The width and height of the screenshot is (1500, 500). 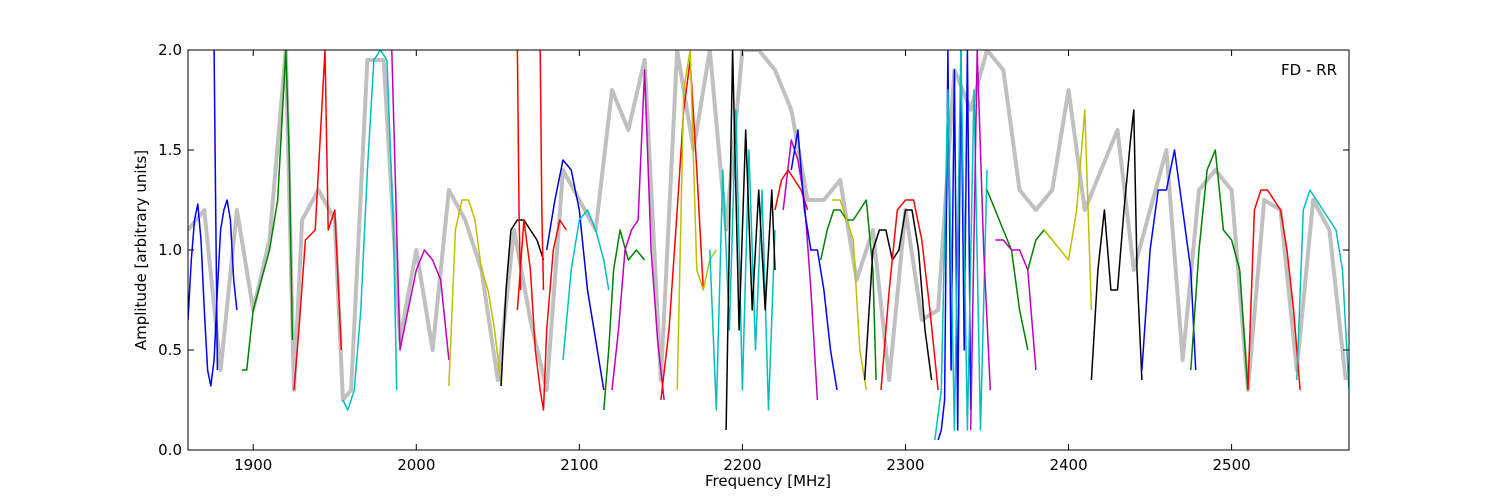 I want to click on x-axis-label: Frequency [MHz], so click(x=768, y=481).